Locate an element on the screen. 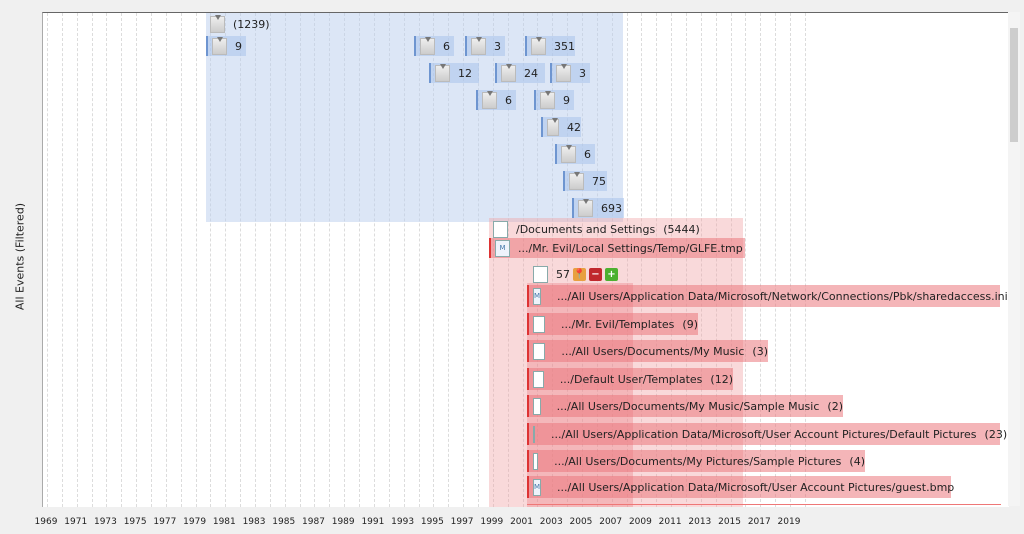 This screenshot has height=534, width=1024. event-stripe-label: 9 is located at coordinates (566, 100).